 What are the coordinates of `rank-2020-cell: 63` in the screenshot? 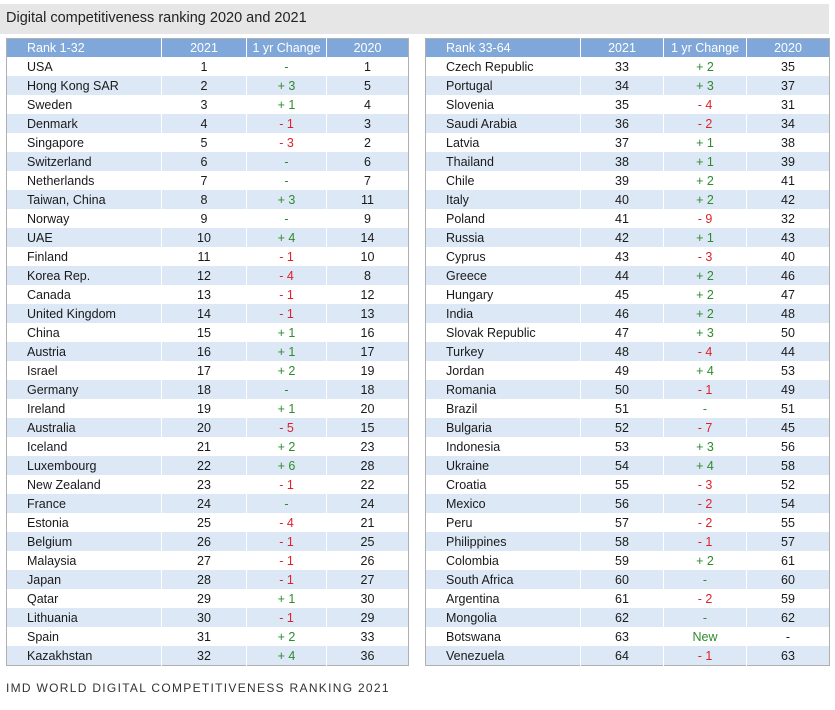 It's located at (788, 656).